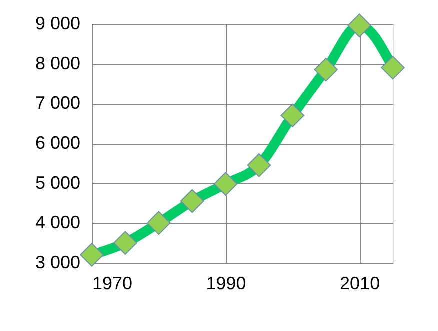  What do you see at coordinates (57, 63) in the screenshot?
I see `y-tick-label: 8 000` at bounding box center [57, 63].